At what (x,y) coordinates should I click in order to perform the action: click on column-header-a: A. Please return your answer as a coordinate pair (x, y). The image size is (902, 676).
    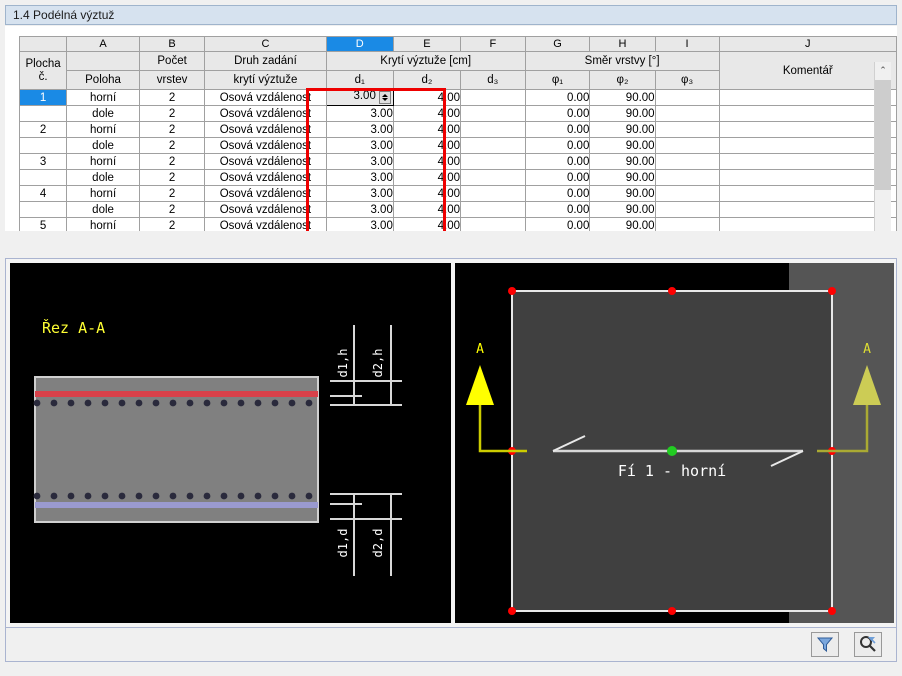
    Looking at the image, I should click on (103, 44).